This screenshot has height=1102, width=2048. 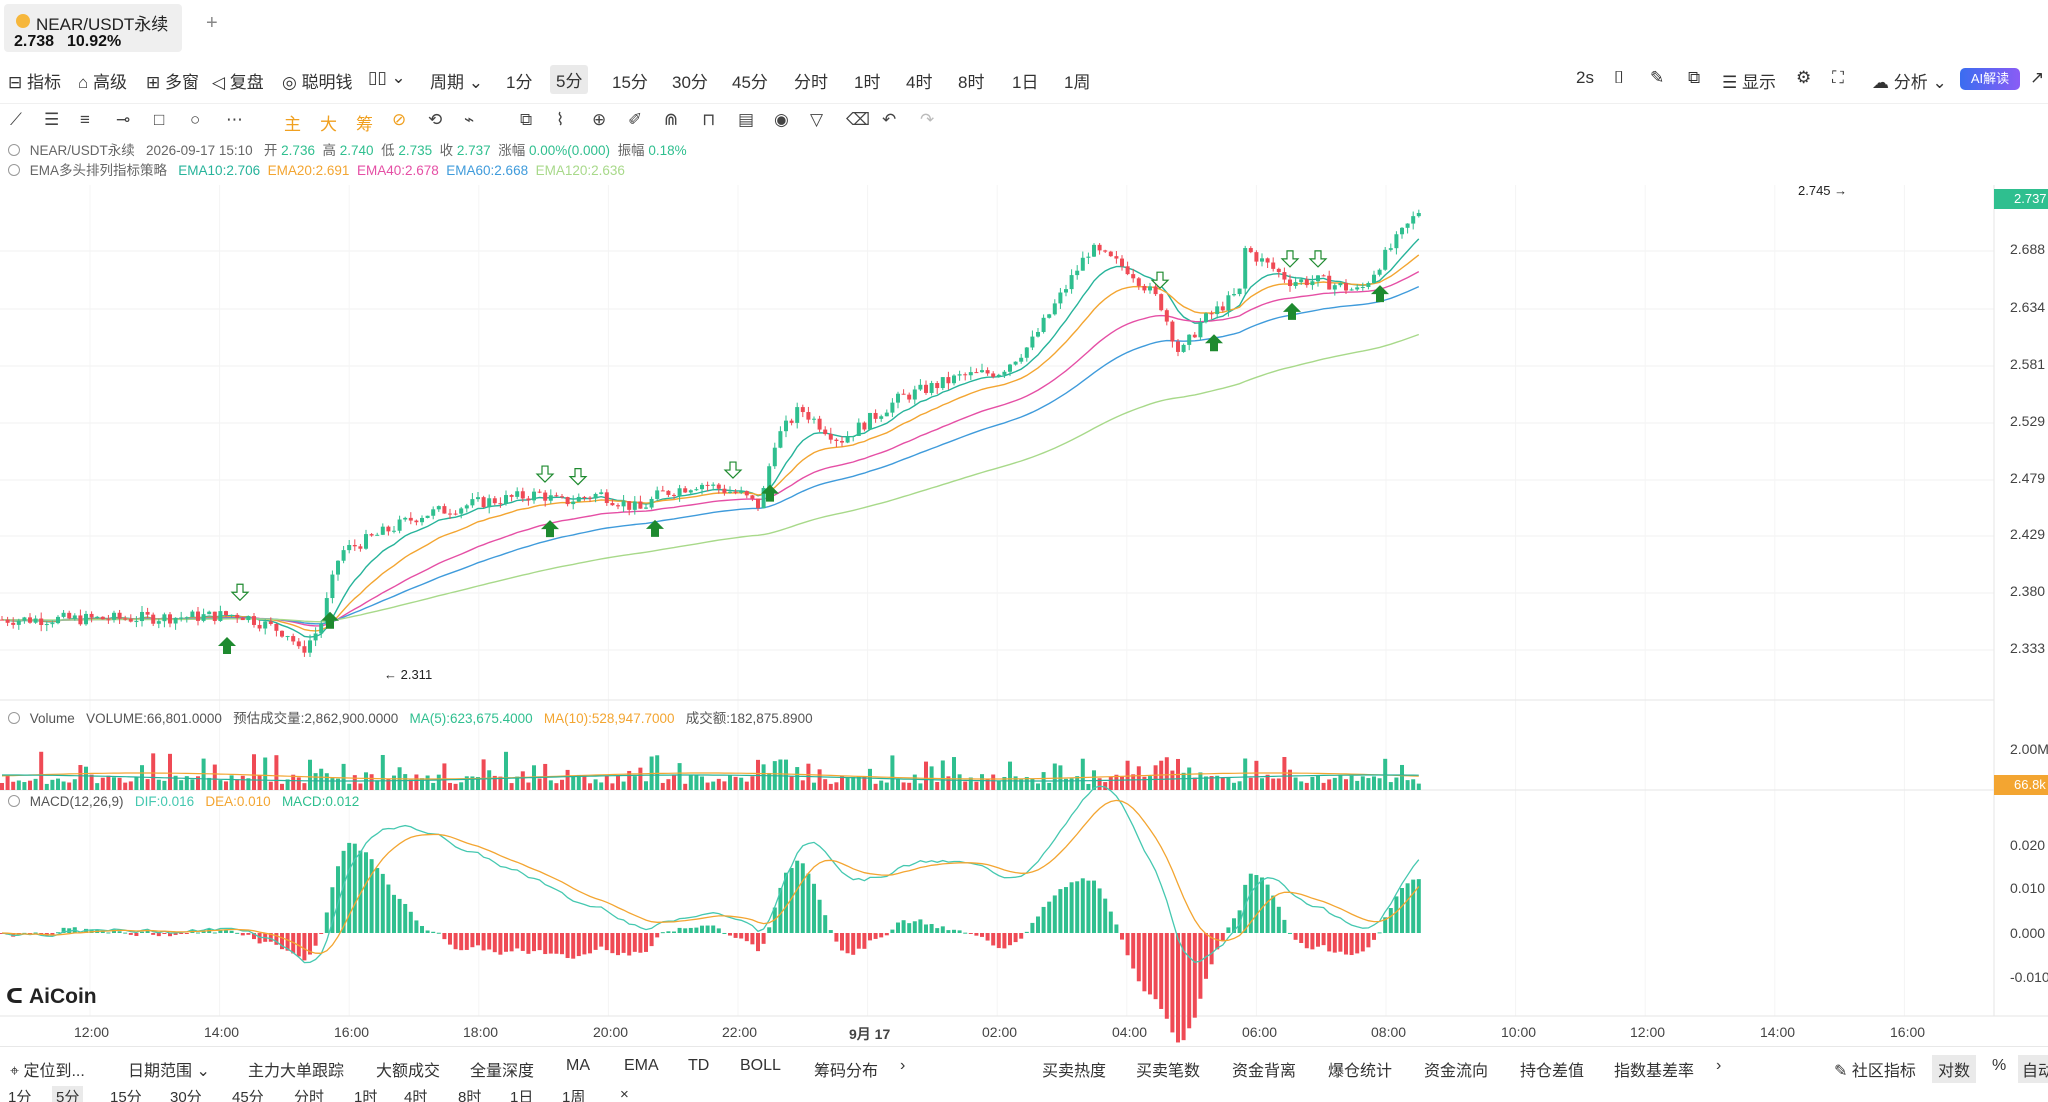 What do you see at coordinates (817, 119) in the screenshot?
I see `filter-icon: ▽` at bounding box center [817, 119].